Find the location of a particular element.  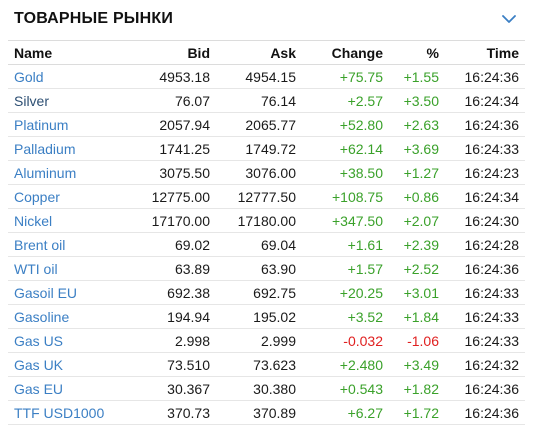

instrument-name: Copper is located at coordinates (60, 196).